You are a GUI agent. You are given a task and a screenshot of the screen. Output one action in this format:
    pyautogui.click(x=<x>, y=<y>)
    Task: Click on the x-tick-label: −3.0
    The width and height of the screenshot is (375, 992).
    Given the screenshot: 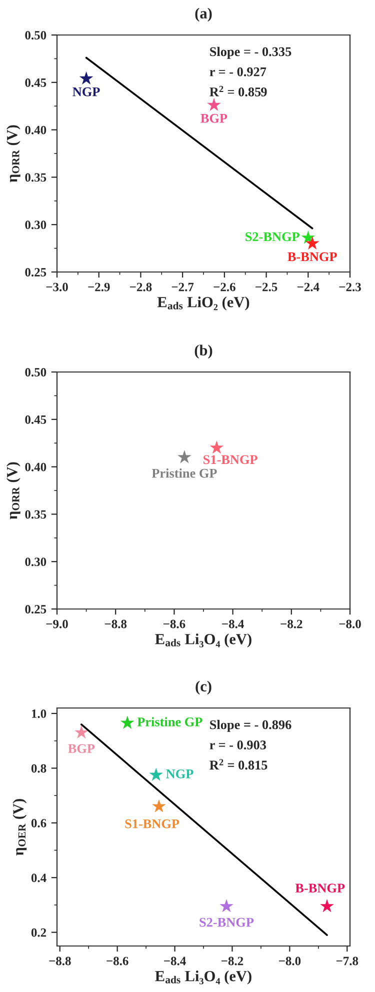 What is the action you would take?
    pyautogui.click(x=57, y=287)
    